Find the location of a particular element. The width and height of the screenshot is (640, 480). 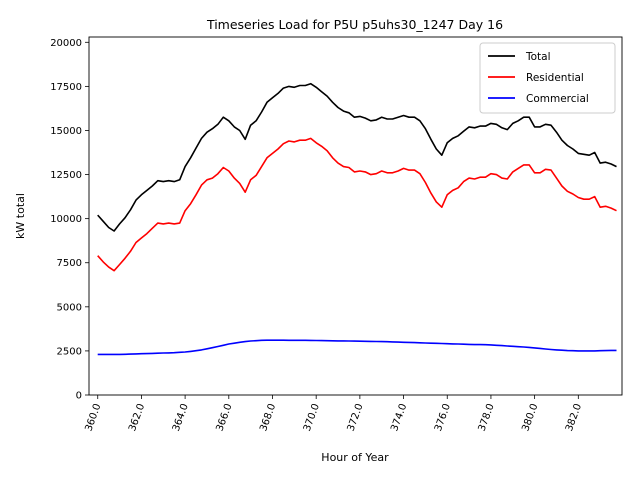

y-tick-label: 15000 is located at coordinates (66, 131).